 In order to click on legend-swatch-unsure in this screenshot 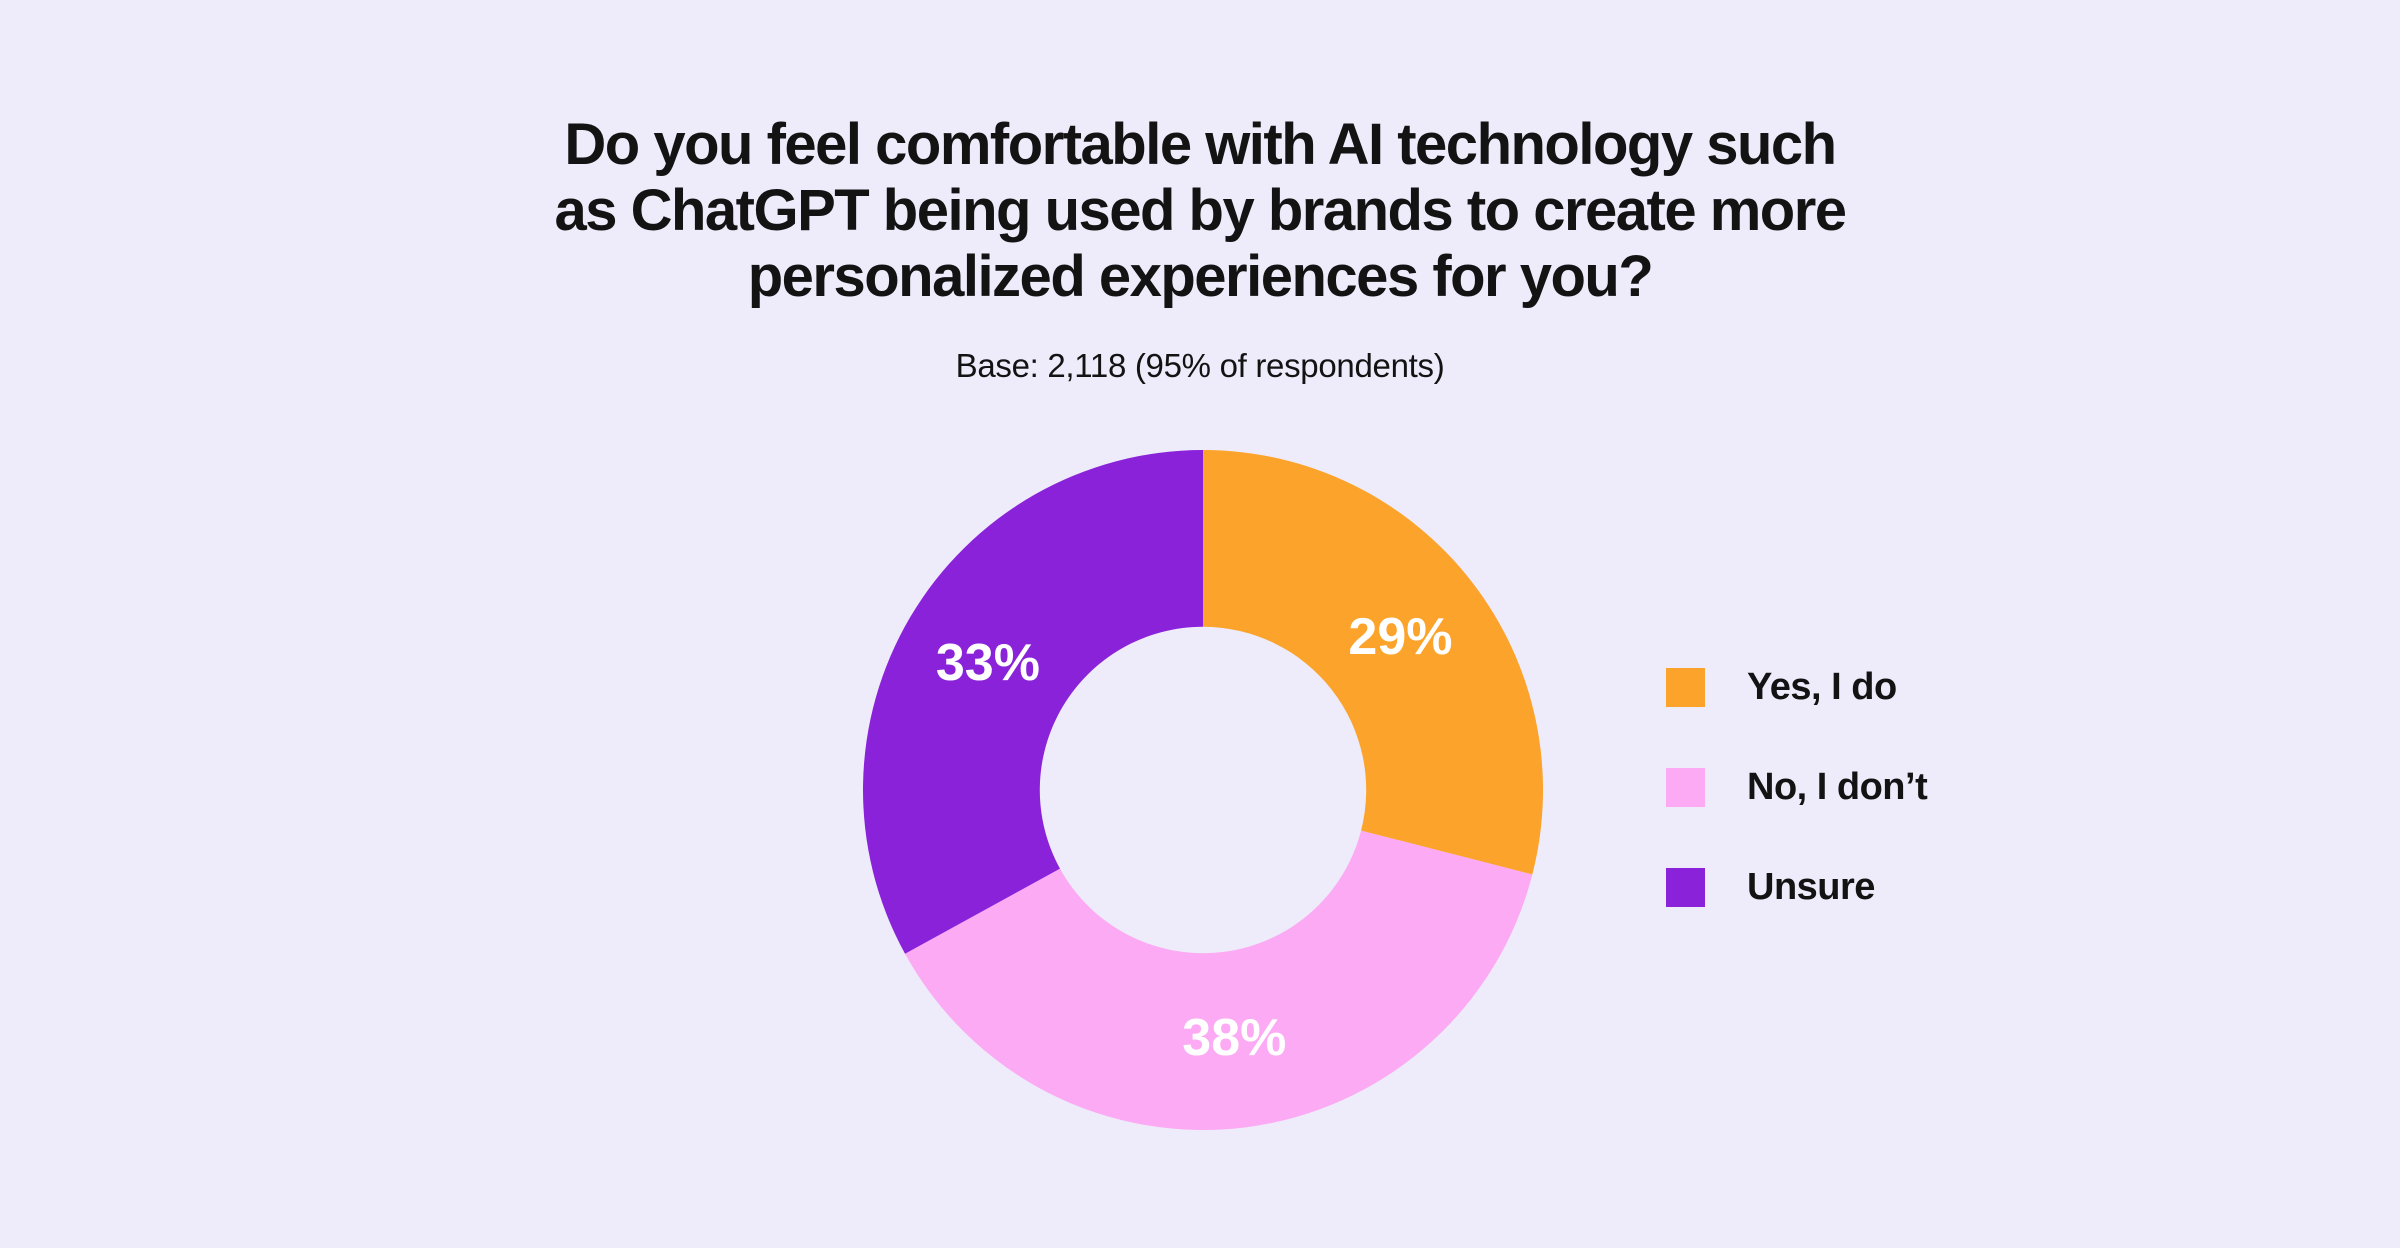, I will do `click(1685, 887)`.